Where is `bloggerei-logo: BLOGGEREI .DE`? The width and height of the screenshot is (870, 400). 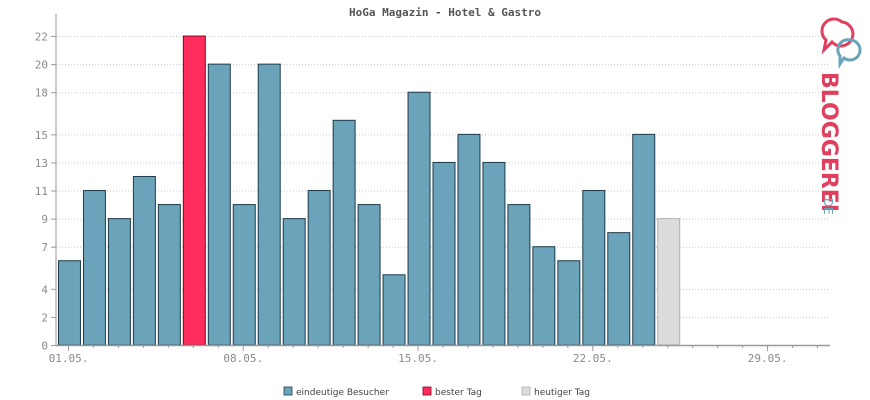
bloggerei-logo: BLOGGEREI .DE is located at coordinates (839, 116).